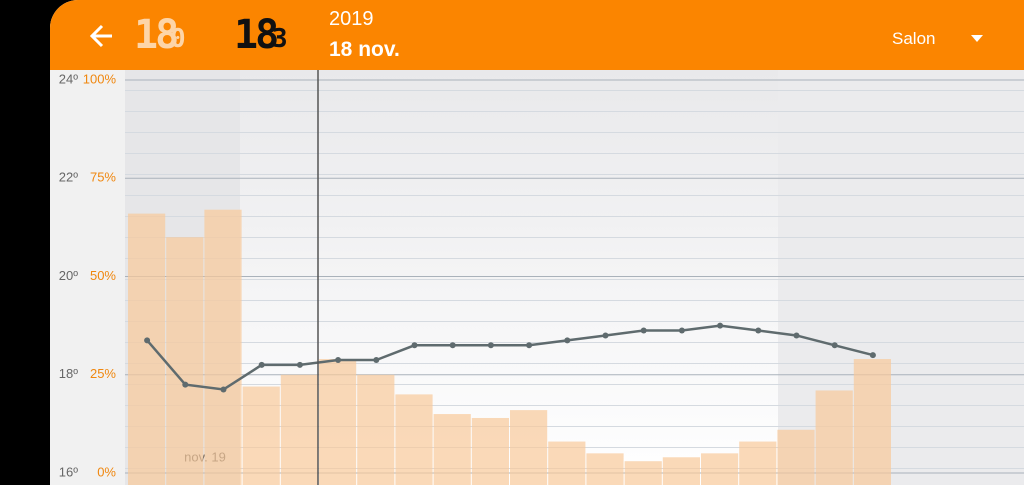 The image size is (1024, 485). I want to click on y2-tick-label: 0%, so click(106, 471).